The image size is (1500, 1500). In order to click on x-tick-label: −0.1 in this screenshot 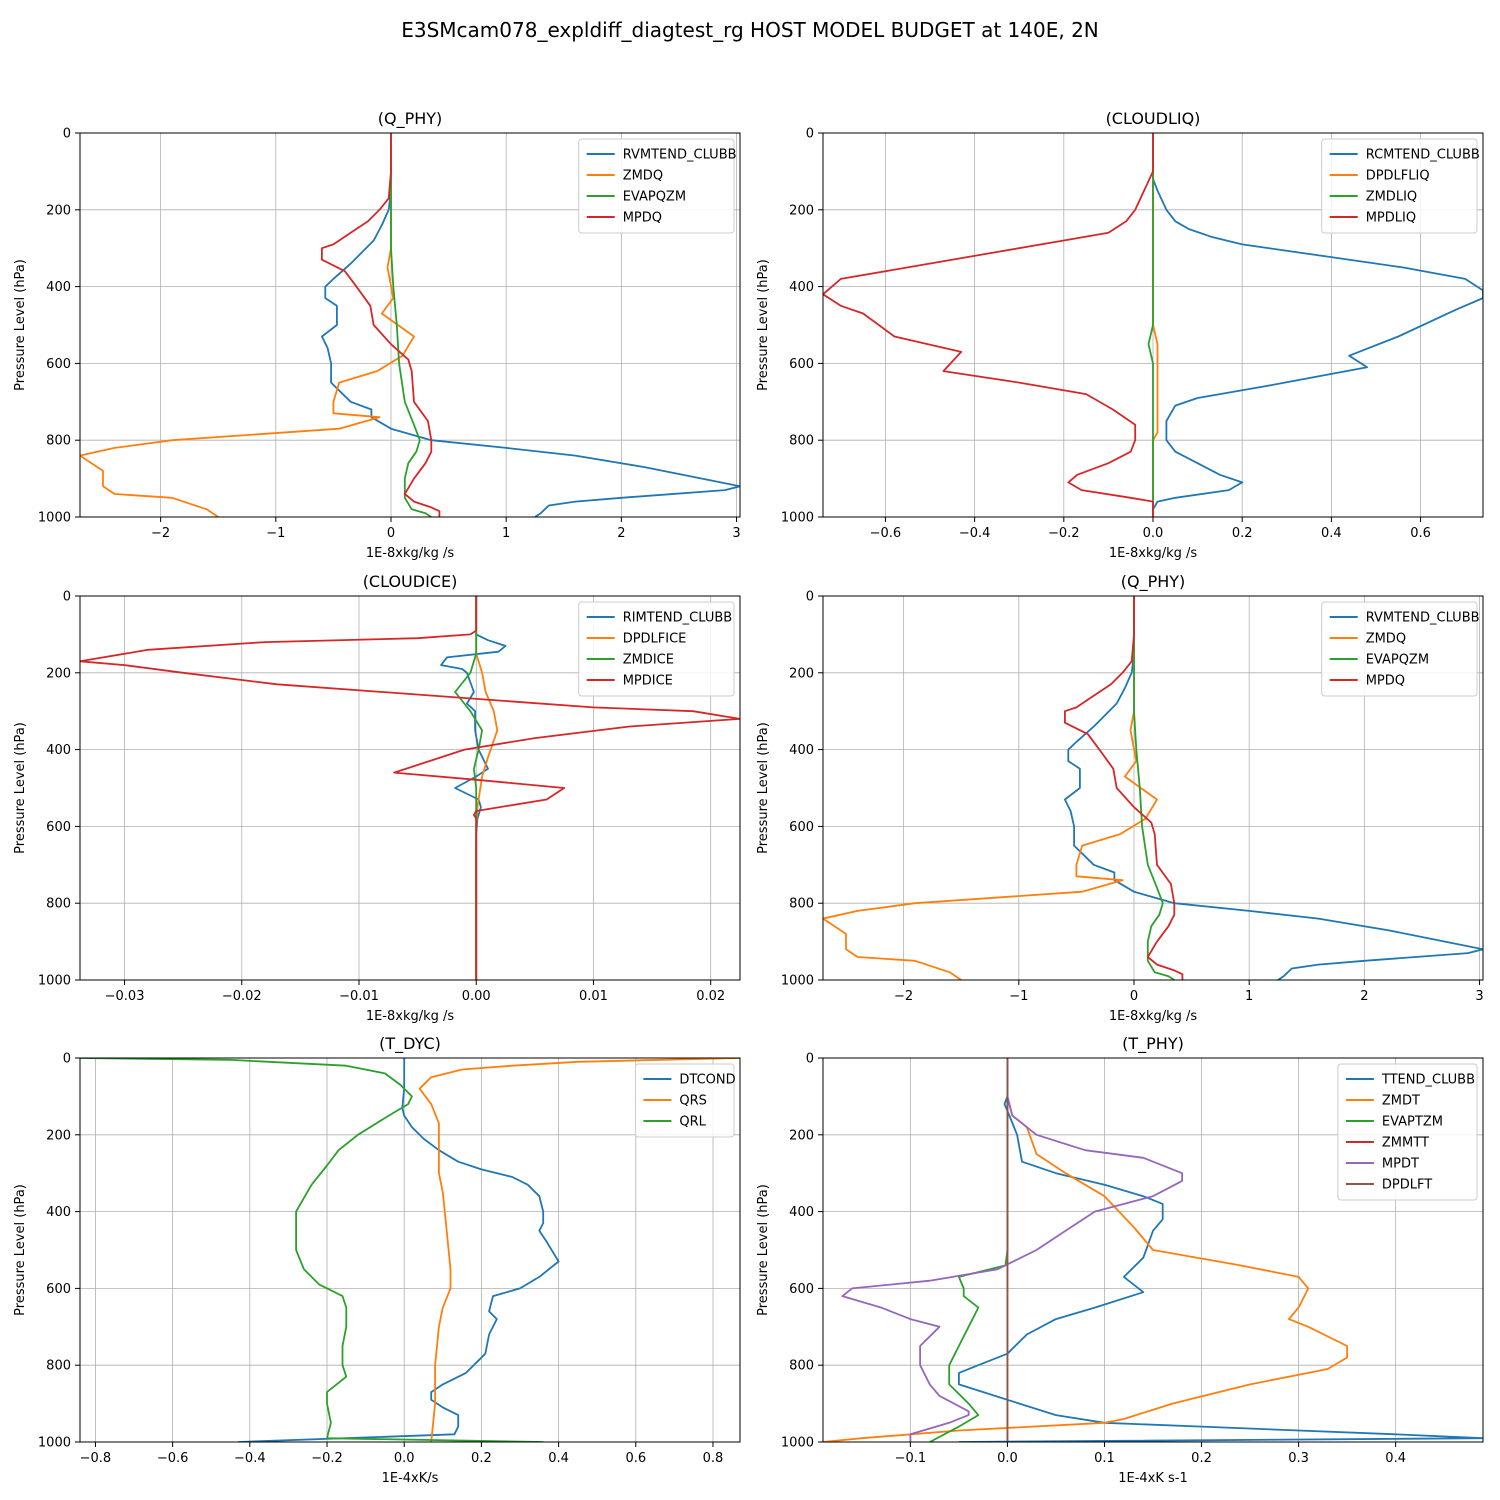, I will do `click(911, 1458)`.